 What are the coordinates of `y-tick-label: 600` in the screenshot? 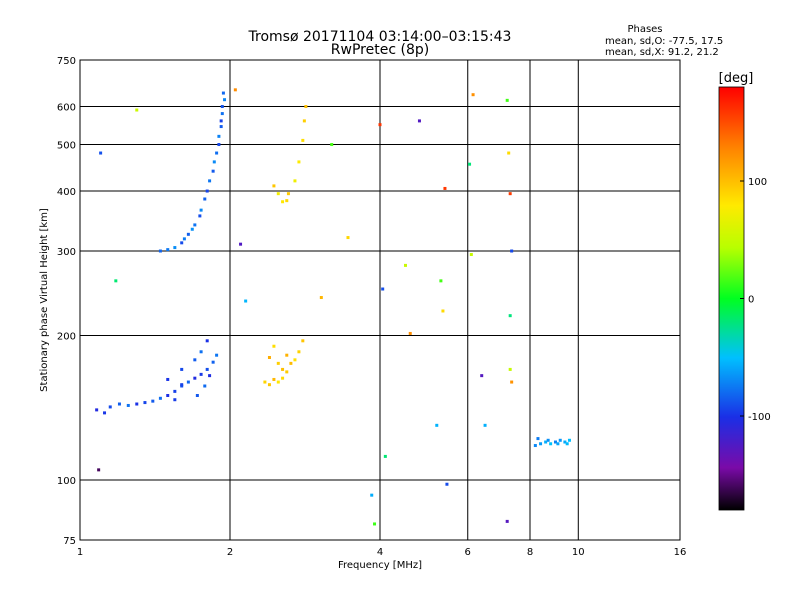 It's located at (66, 108).